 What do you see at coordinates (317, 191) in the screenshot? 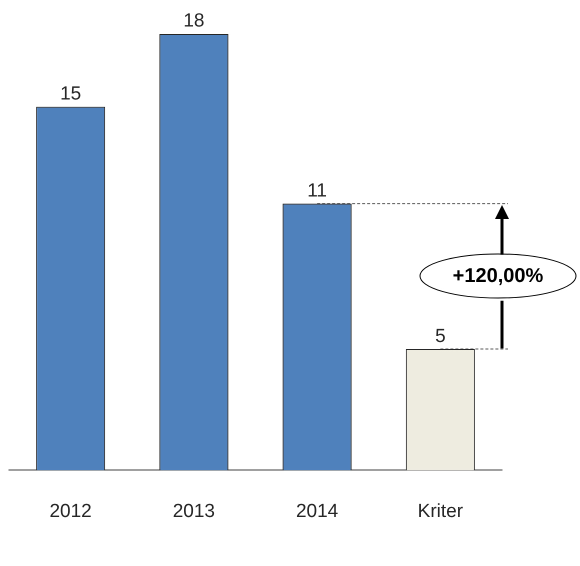
I see `data-label: 11` at bounding box center [317, 191].